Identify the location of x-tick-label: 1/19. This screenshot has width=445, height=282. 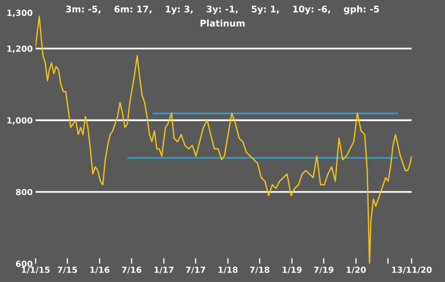
(292, 270).